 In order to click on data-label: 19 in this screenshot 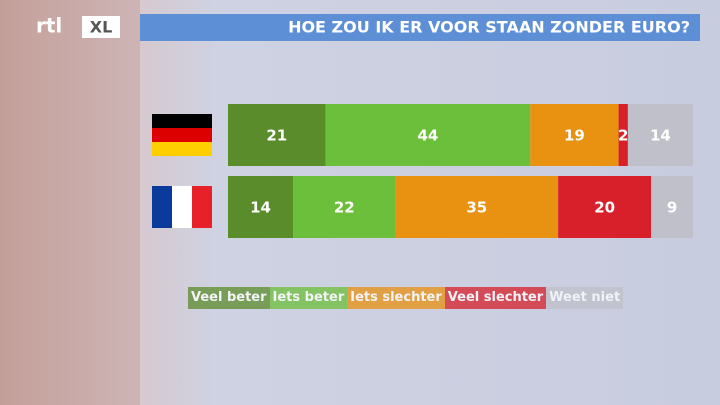, I will do `click(574, 136)`.